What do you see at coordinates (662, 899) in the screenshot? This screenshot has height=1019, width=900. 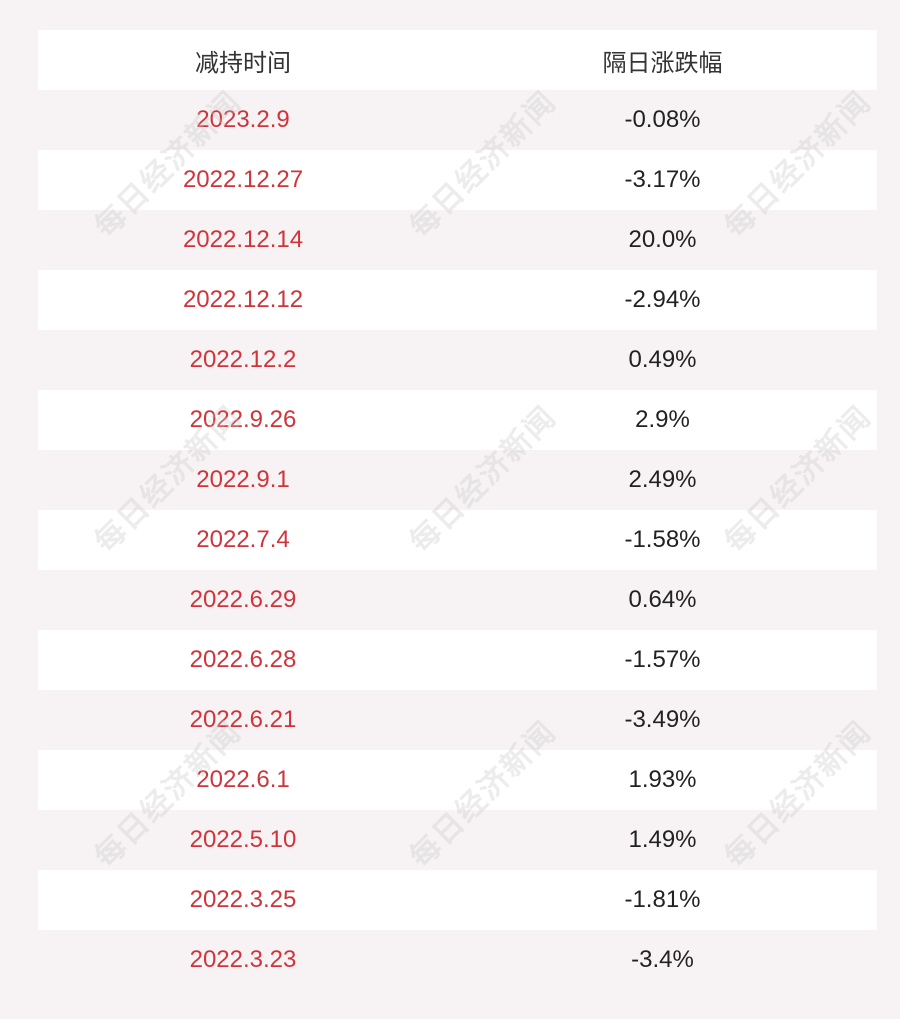 I see `row-change: -1.81%` at bounding box center [662, 899].